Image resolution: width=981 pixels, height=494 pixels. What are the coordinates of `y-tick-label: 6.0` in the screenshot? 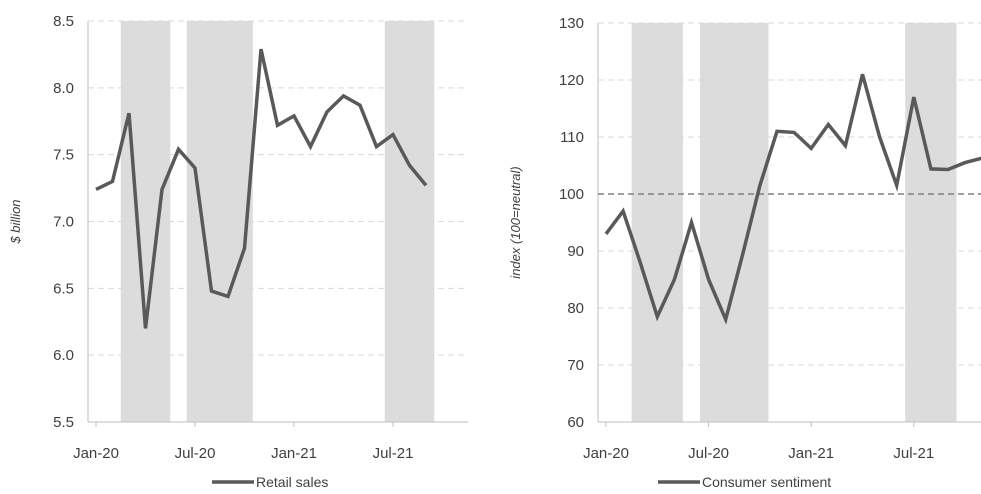 It's located at (63, 355).